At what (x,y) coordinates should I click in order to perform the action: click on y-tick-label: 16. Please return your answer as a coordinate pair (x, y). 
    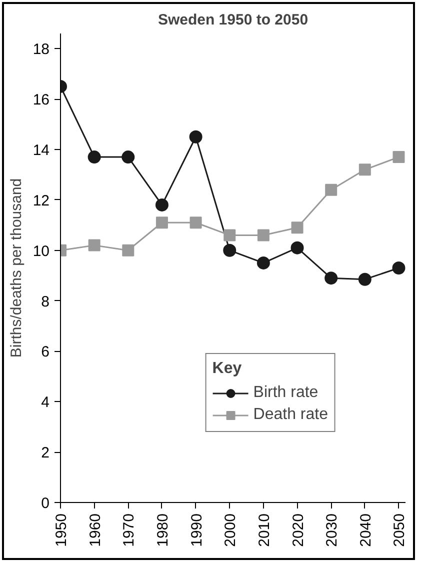
    Looking at the image, I should click on (41, 100).